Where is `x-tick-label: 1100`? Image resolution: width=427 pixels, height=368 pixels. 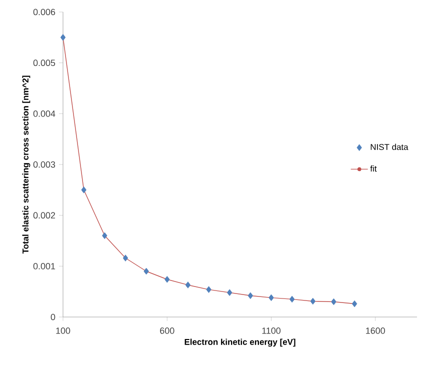
x-tick-label: 1100 is located at coordinates (271, 331).